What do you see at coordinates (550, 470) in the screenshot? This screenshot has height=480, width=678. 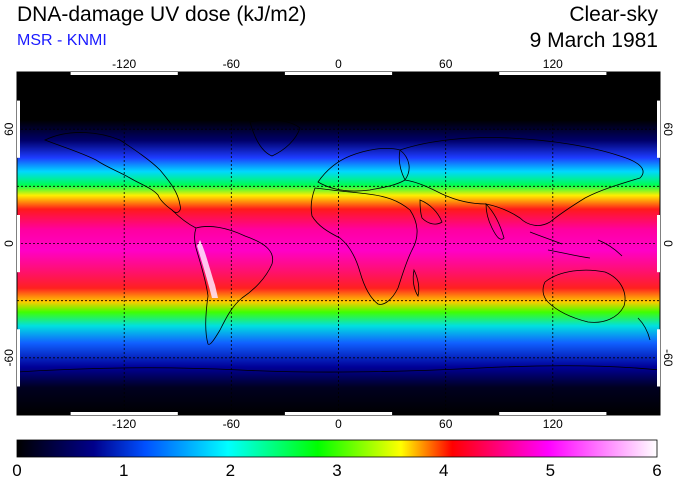 I see `colorbar-label: 5` at bounding box center [550, 470].